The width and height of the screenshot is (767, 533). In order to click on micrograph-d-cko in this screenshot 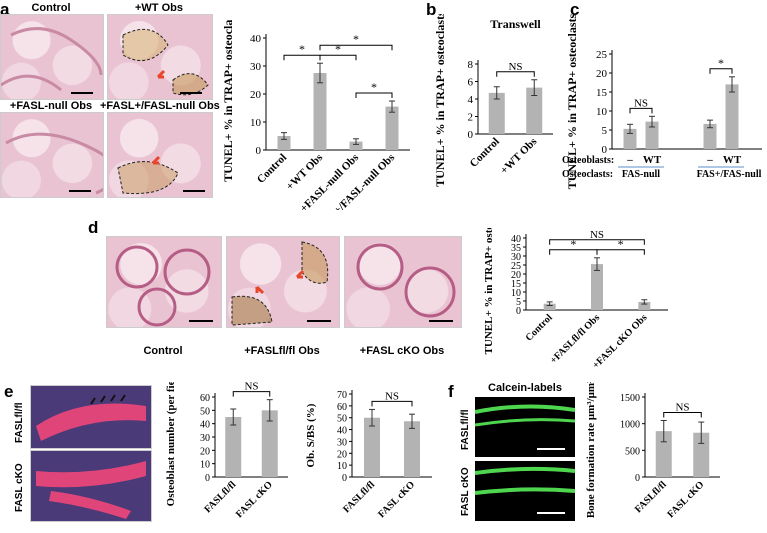, I will do `click(403, 282)`.